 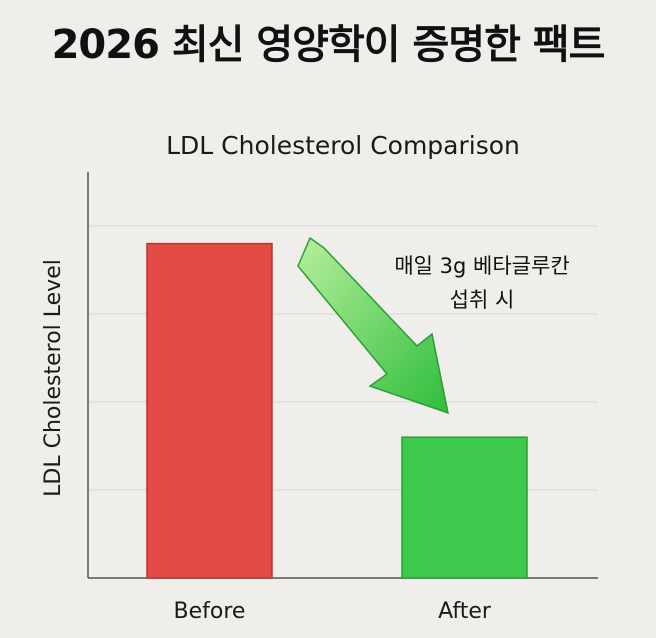 I want to click on annotation-line-1: 매일 3g 베타글루칸, so click(x=481, y=266).